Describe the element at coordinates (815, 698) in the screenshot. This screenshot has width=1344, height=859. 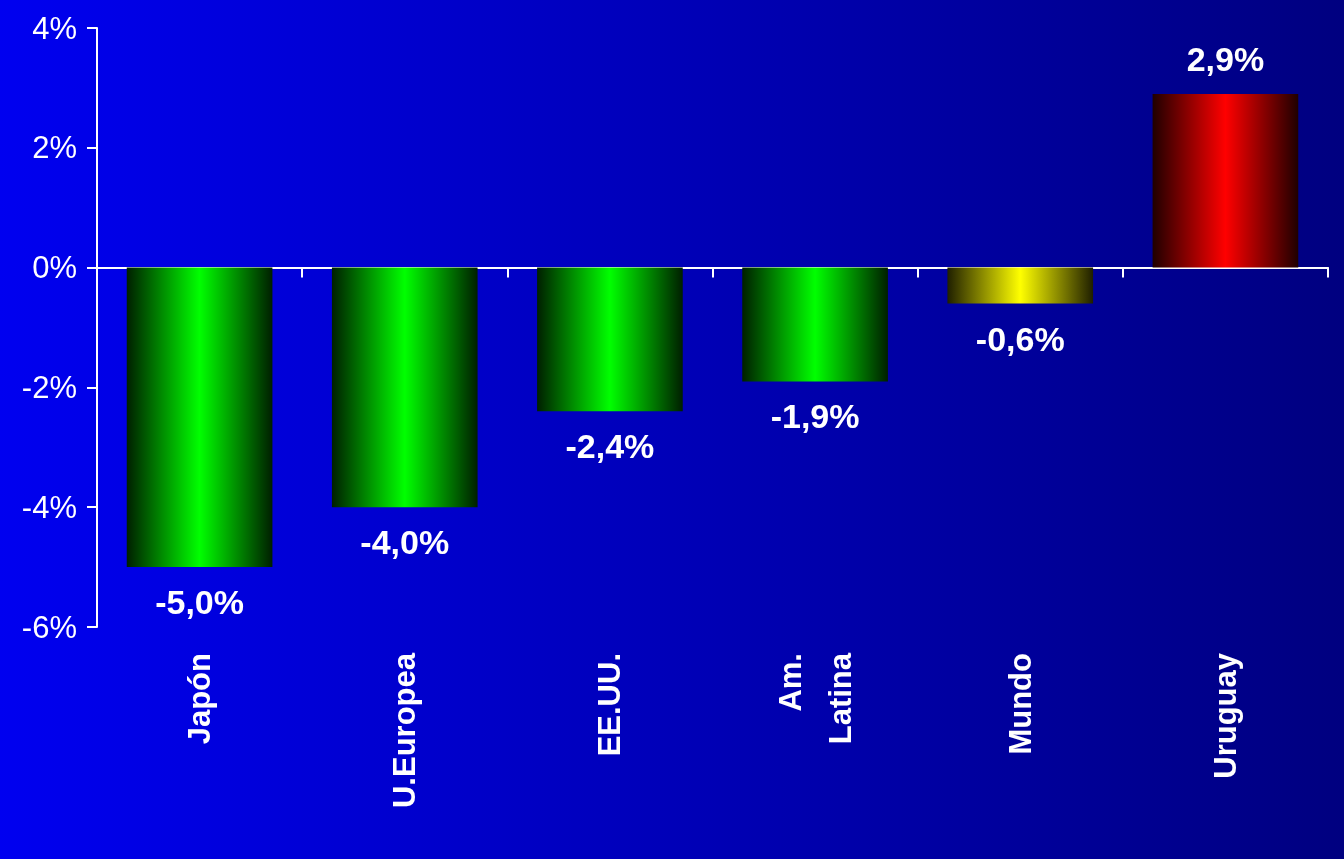
I see `x-tick-label: Am. Latina` at that location.